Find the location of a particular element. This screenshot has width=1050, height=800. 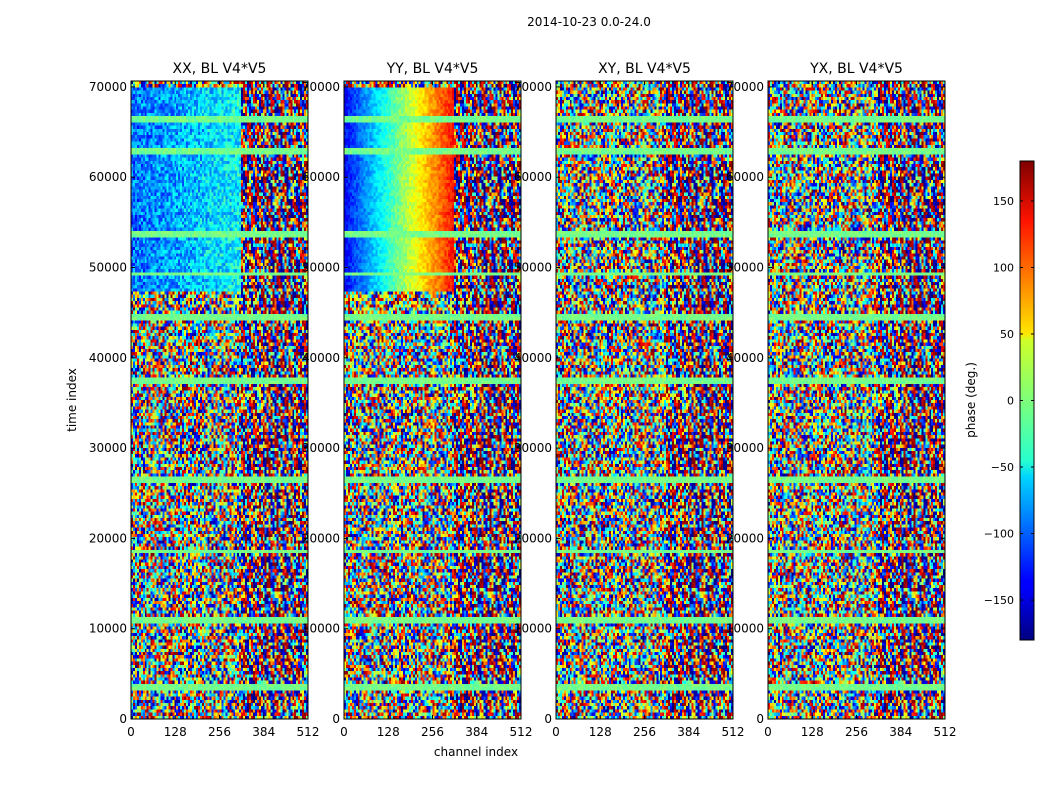

colorbar-tick-label: 100 is located at coordinates (1003, 267).